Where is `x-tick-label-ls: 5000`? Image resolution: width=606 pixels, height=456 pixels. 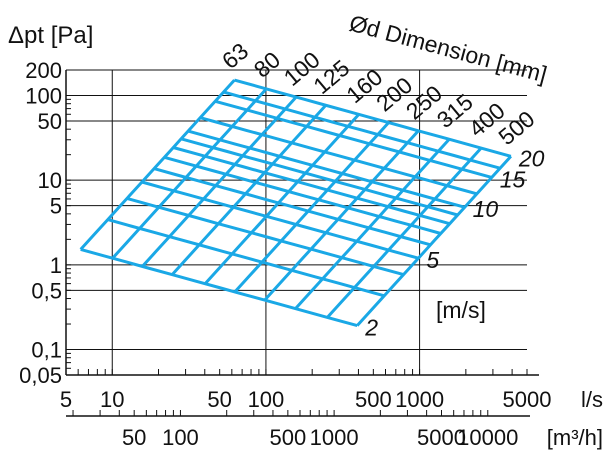
x-tick-label-ls: 5000 is located at coordinates (527, 399).